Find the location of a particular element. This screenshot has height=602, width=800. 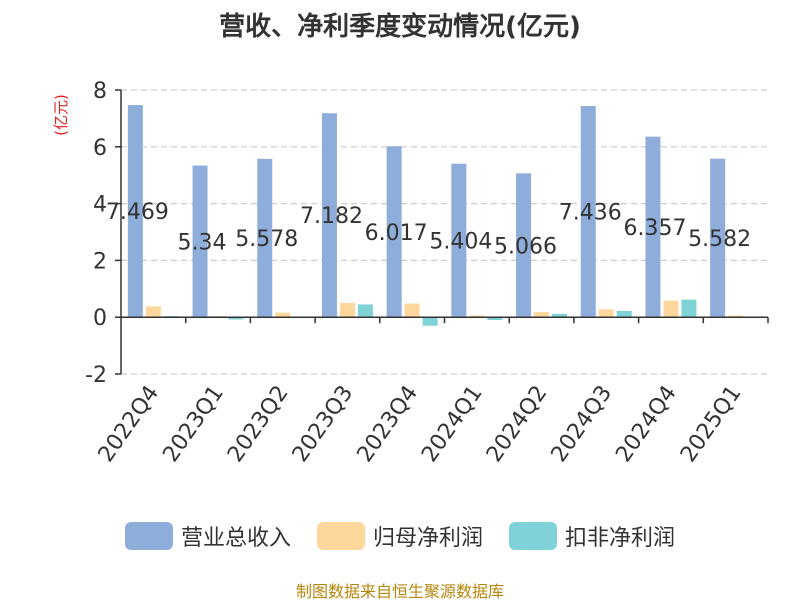

bar-revenue-2023Q3 is located at coordinates (329, 215).